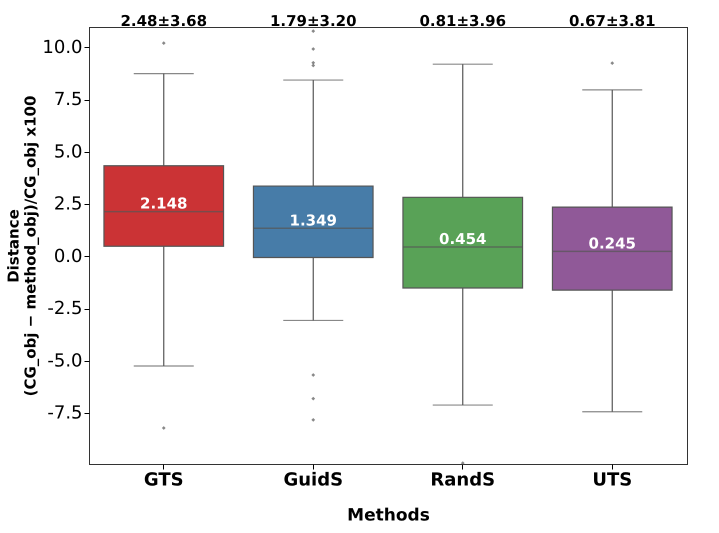 The height and width of the screenshot is (533, 719). Describe the element at coordinates (462, 21) in the screenshot. I see `annotation: 0.81±3.96` at that location.